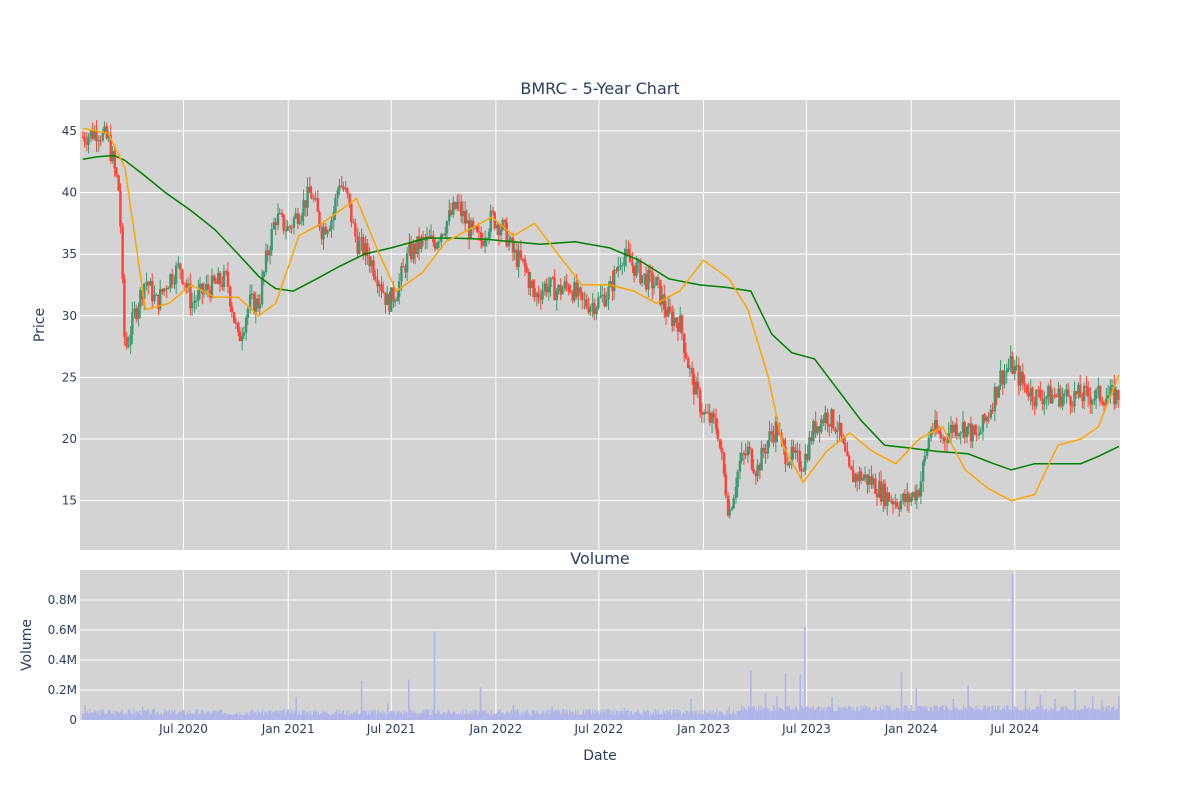  What do you see at coordinates (69, 254) in the screenshot?
I see `price-y-tick-label: 35` at bounding box center [69, 254].